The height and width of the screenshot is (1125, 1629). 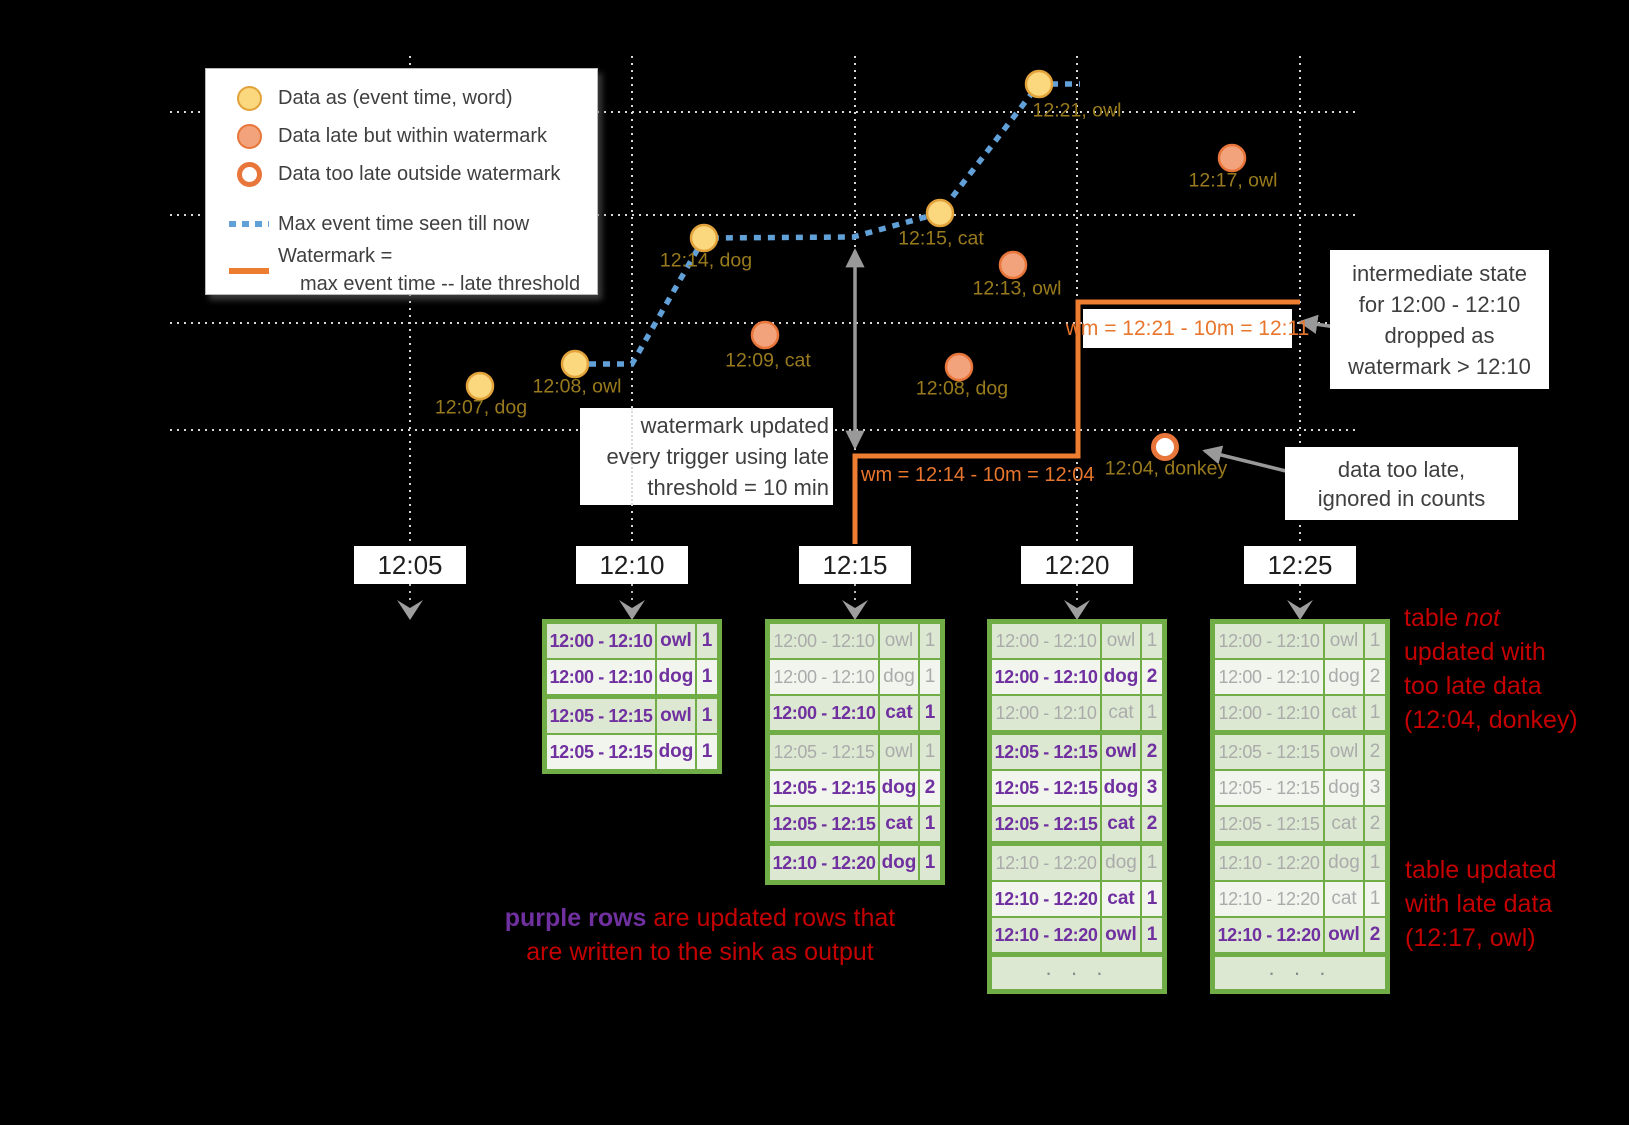 I want to click on late-dot-icon, so click(x=249, y=136).